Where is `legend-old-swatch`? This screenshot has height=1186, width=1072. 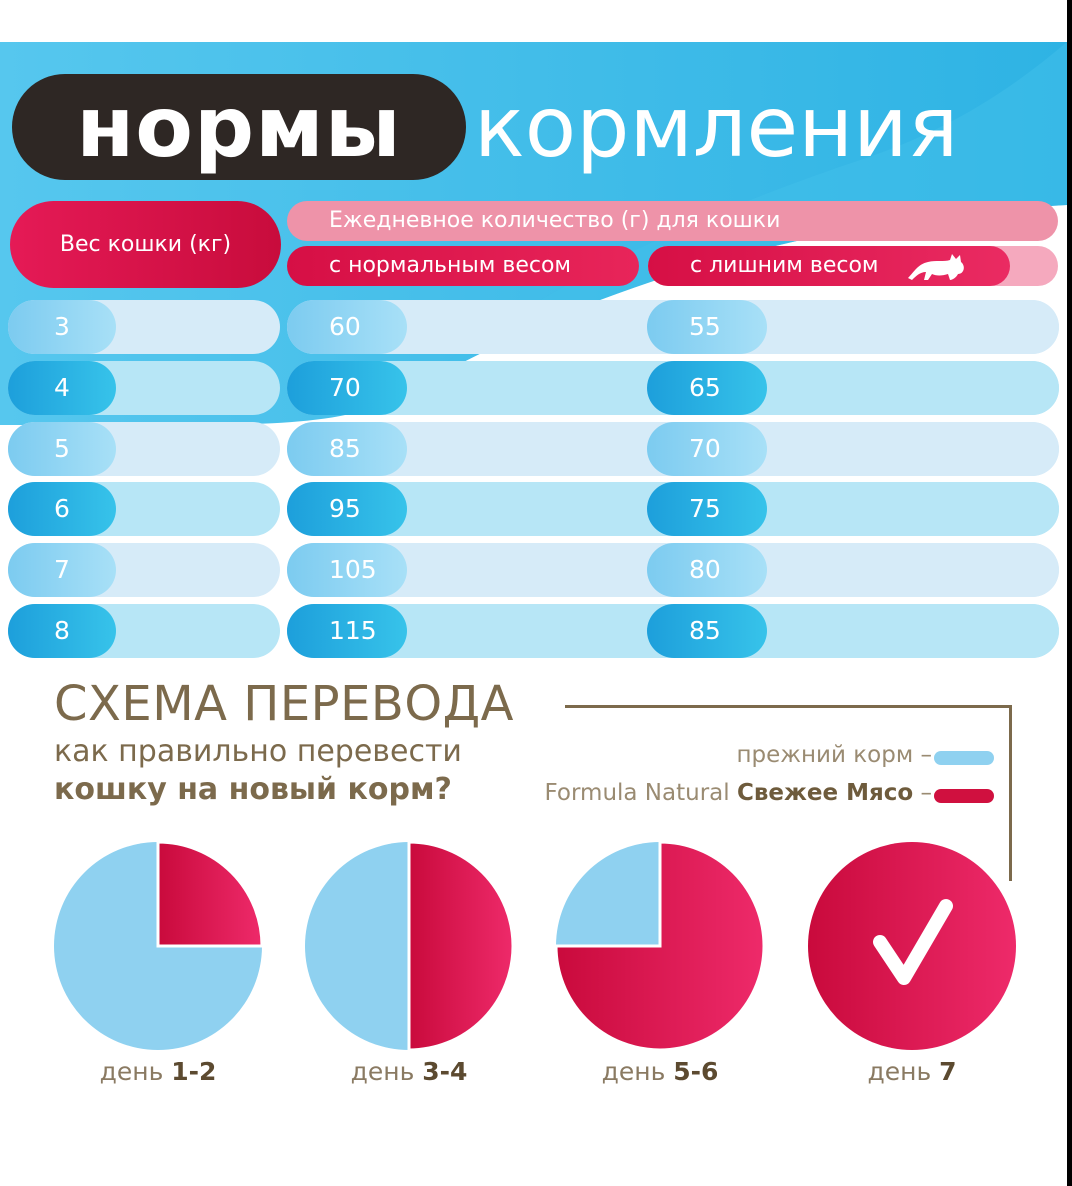 legend-old-swatch is located at coordinates (964, 758).